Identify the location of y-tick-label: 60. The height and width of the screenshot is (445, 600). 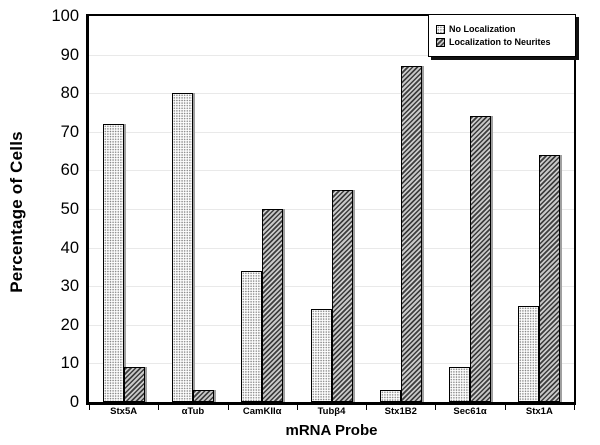
(69, 170).